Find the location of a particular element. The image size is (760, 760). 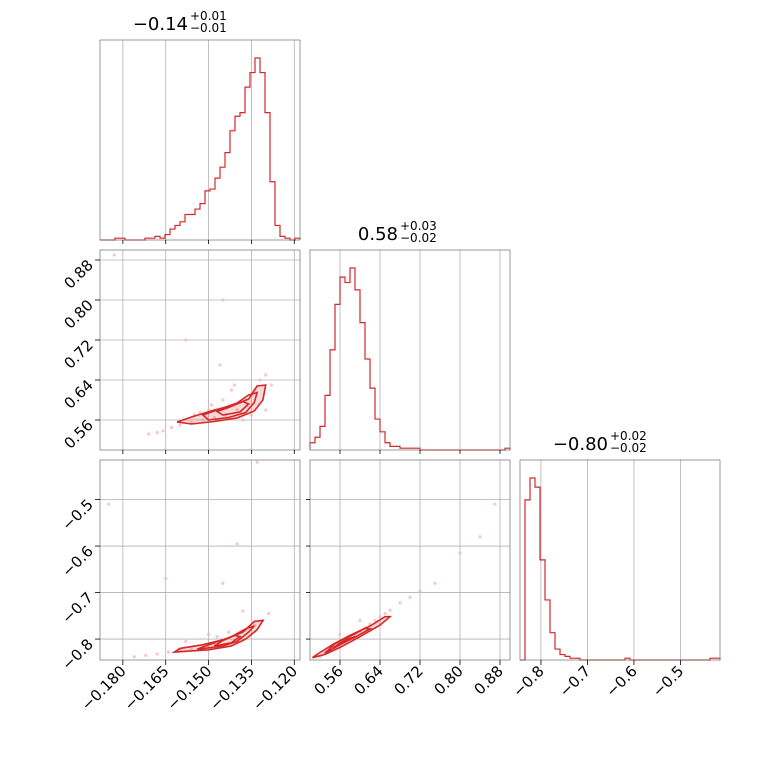

y-tick-label: 0.88 is located at coordinates (78, 274).